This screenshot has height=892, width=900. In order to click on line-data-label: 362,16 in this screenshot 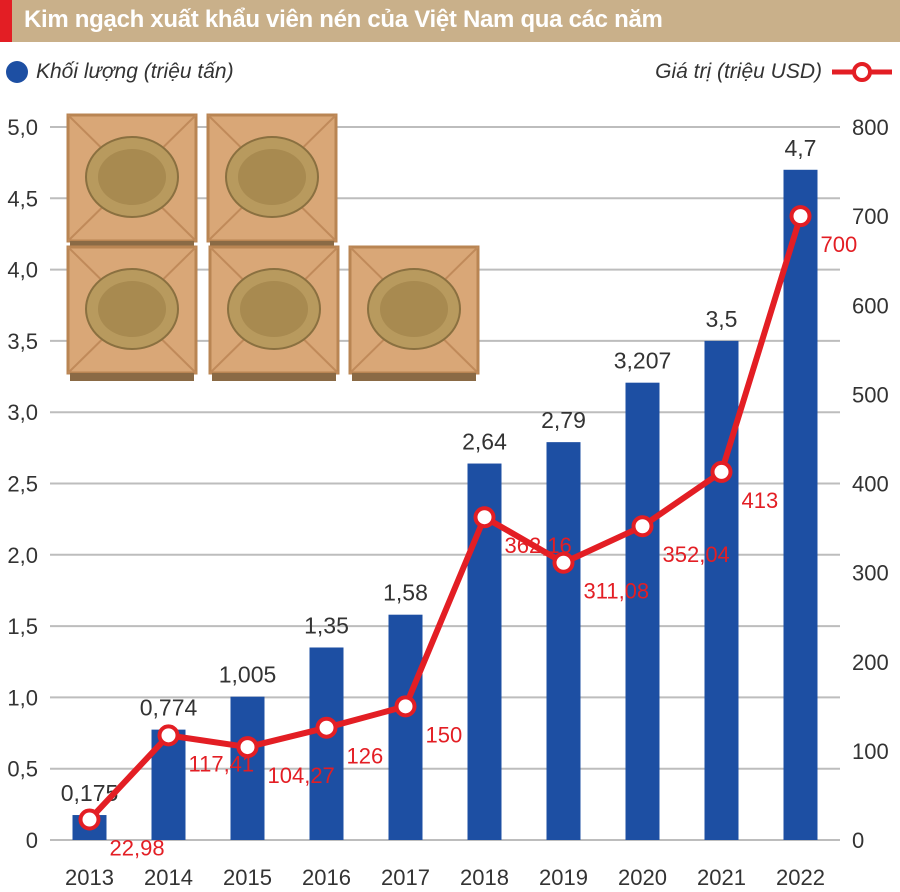, I will do `click(538, 545)`.